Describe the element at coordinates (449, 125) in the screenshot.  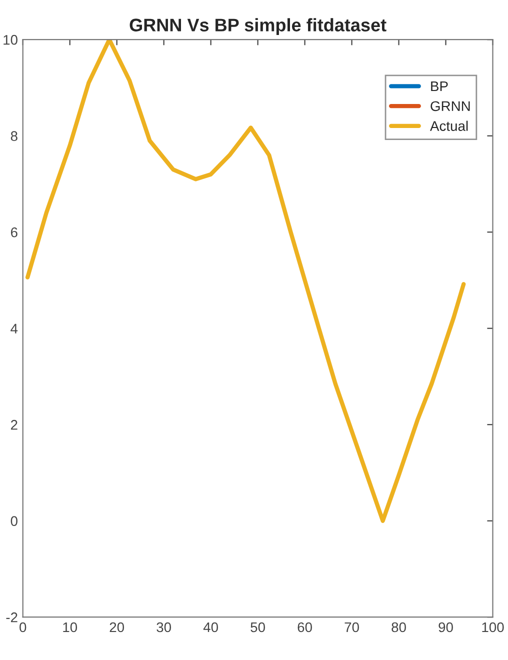
I see `legend-label: Actual` at that location.